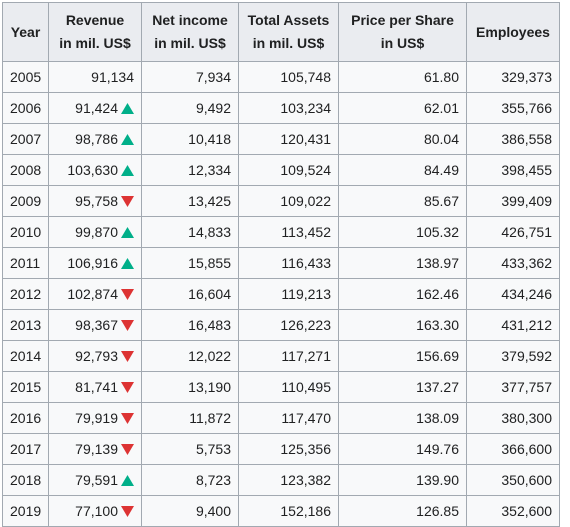 The image size is (570, 527). I want to click on header-total-assets: Total Assets in mil. US$, so click(288, 32).